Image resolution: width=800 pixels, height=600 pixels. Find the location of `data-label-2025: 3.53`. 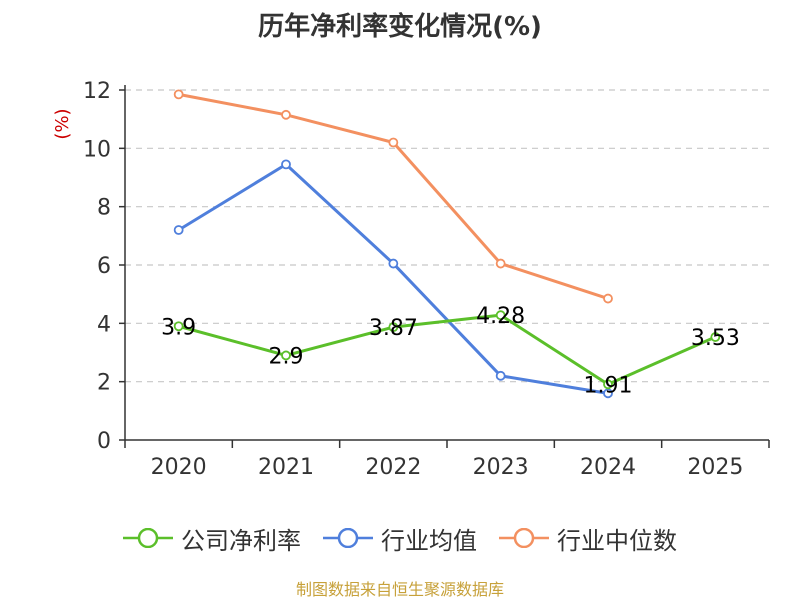

data-label-2025: 3.53 is located at coordinates (715, 338).